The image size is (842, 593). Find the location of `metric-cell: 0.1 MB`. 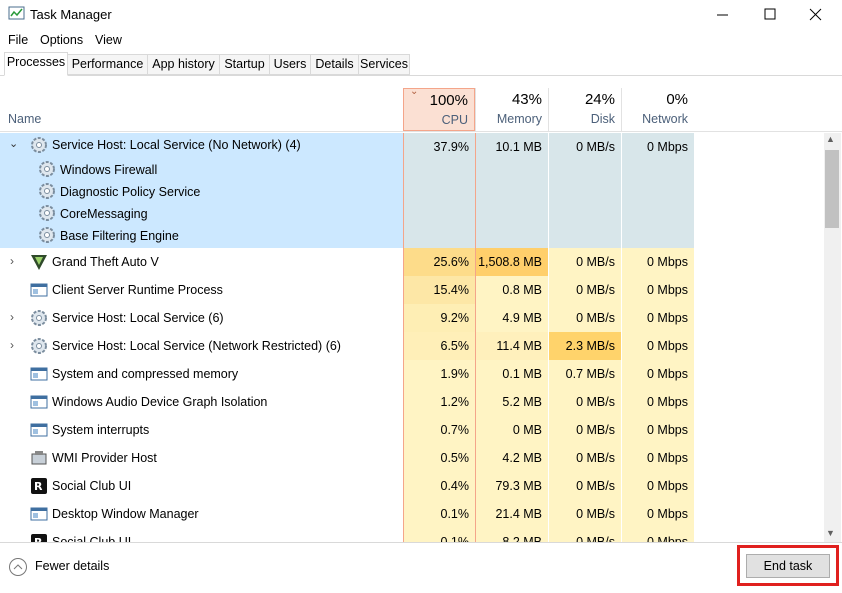

metric-cell: 0.1 MB is located at coordinates (512, 374).